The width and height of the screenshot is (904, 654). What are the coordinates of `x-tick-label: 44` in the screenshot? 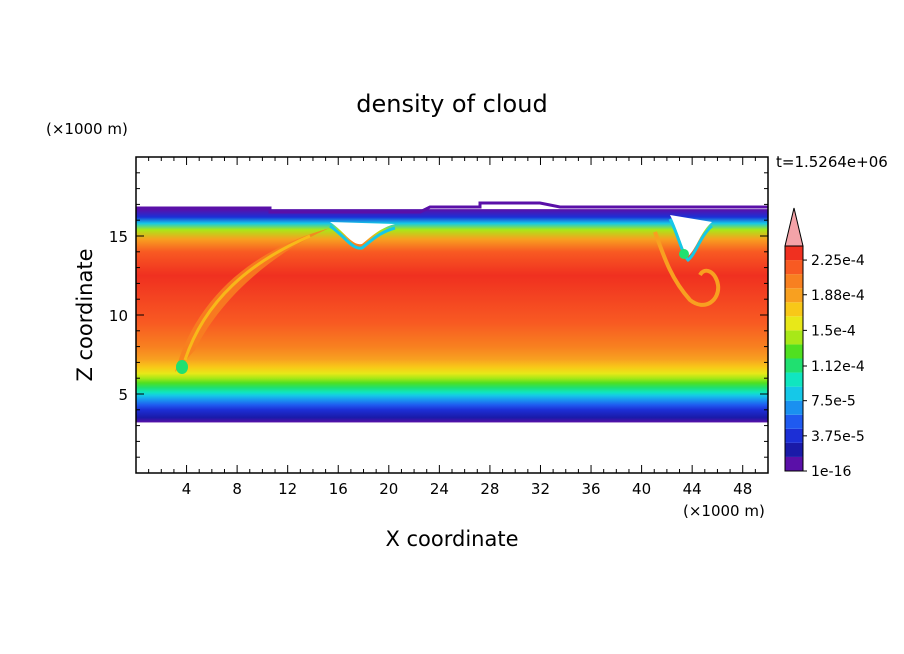 It's located at (692, 489).